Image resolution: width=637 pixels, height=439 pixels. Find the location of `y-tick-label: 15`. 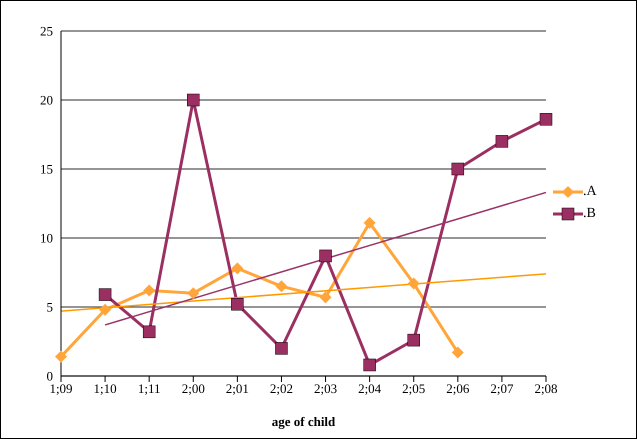

y-tick-label: 15 is located at coordinates (46, 169).